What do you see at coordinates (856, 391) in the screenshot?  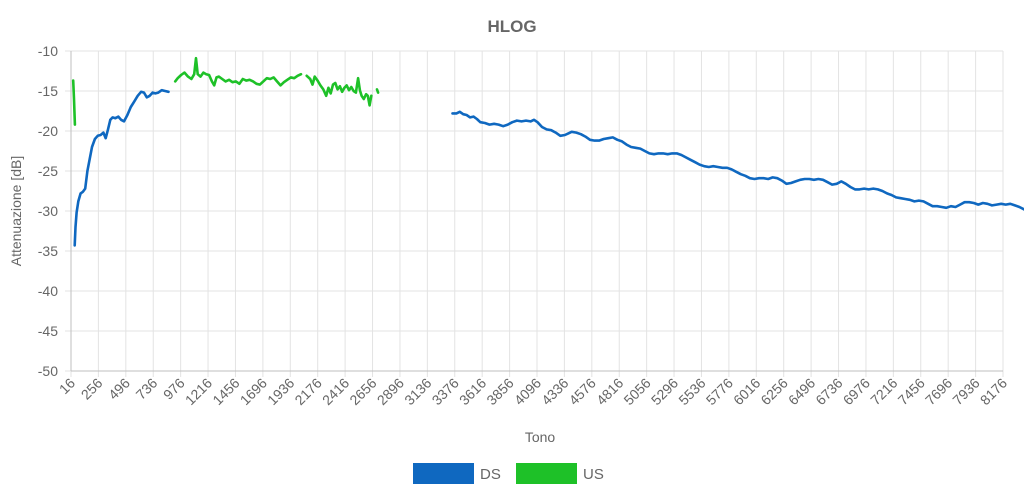 I see `x-tick-label: 6976` at bounding box center [856, 391].